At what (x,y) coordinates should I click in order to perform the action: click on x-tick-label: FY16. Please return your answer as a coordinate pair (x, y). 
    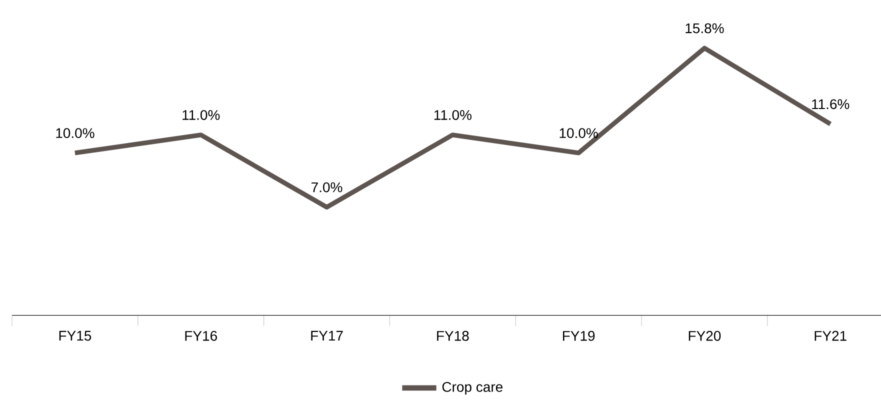
    Looking at the image, I should click on (201, 335).